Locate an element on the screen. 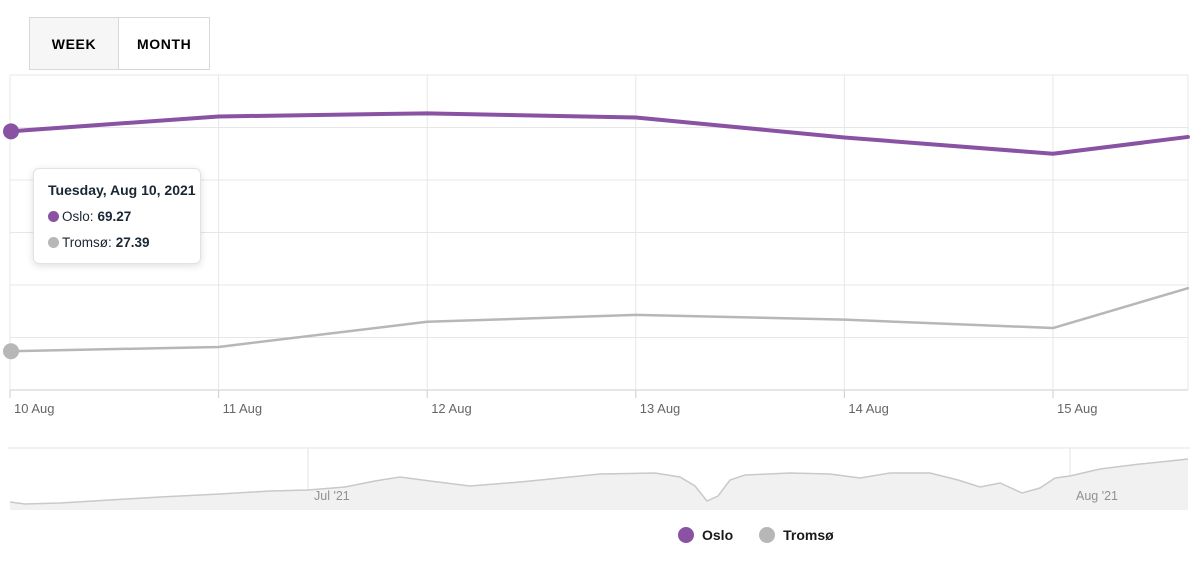 The image size is (1195, 565). x-axis-label: 12 Aug is located at coordinates (451, 408).